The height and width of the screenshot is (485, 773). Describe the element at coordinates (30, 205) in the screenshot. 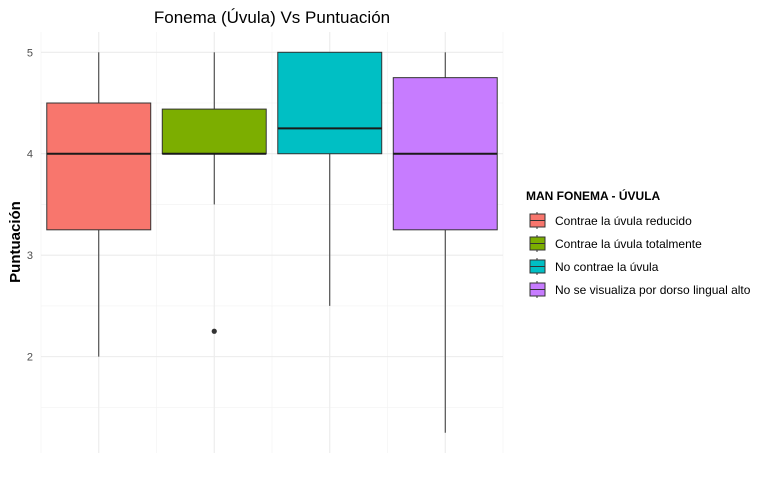

I see `y-axis-ticks: 2 3 4 5` at that location.